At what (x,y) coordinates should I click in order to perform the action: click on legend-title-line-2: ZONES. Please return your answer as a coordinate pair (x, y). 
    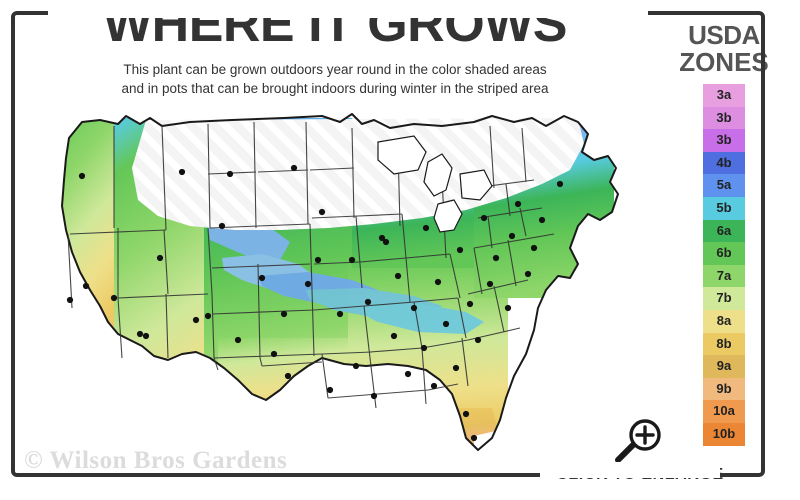
    Looking at the image, I should click on (724, 62).